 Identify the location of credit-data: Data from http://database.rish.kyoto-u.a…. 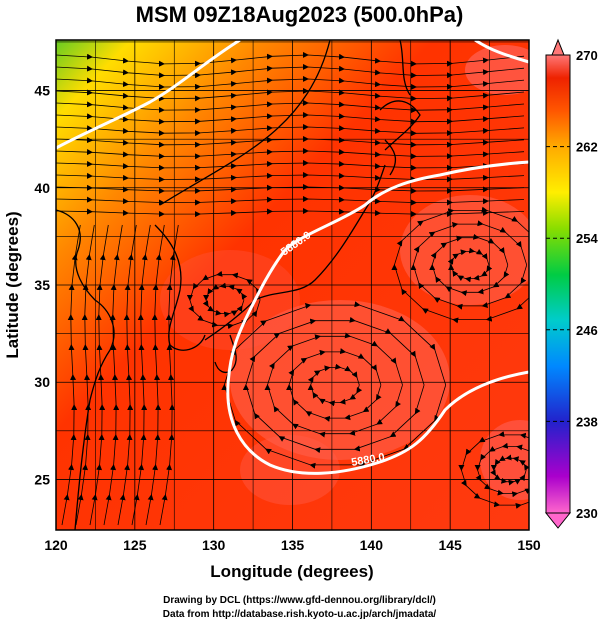
(299, 614).